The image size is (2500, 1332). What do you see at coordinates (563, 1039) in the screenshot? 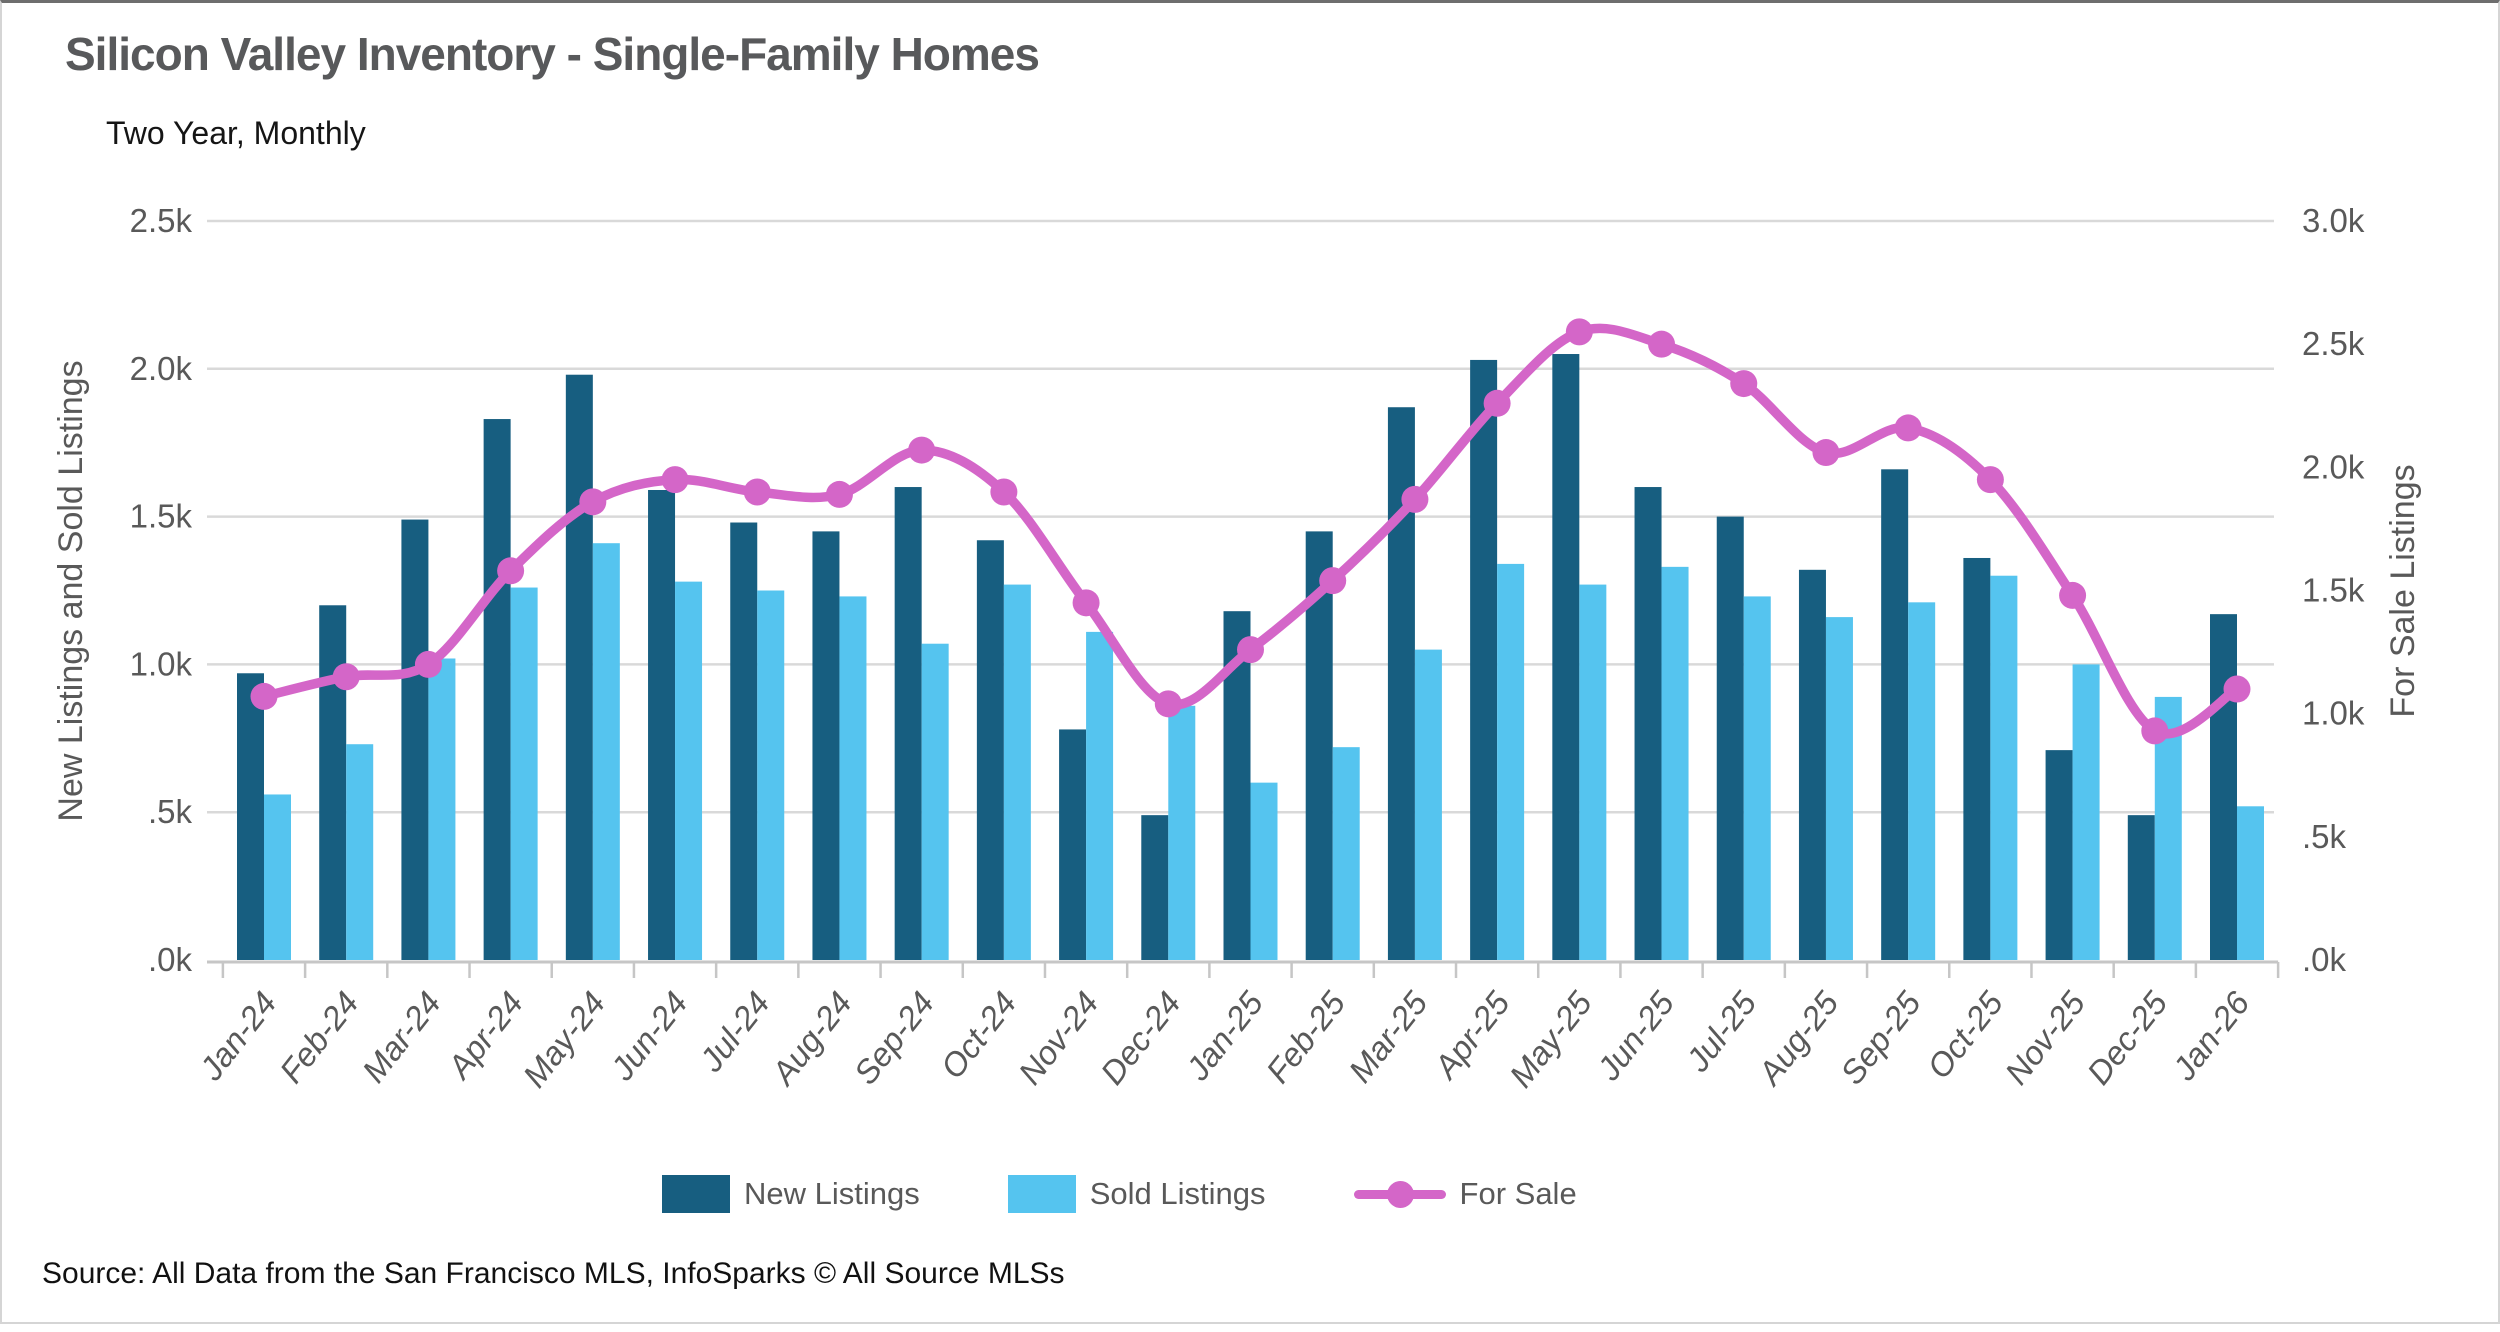
I see `x-tick-label: May-24` at bounding box center [563, 1039].